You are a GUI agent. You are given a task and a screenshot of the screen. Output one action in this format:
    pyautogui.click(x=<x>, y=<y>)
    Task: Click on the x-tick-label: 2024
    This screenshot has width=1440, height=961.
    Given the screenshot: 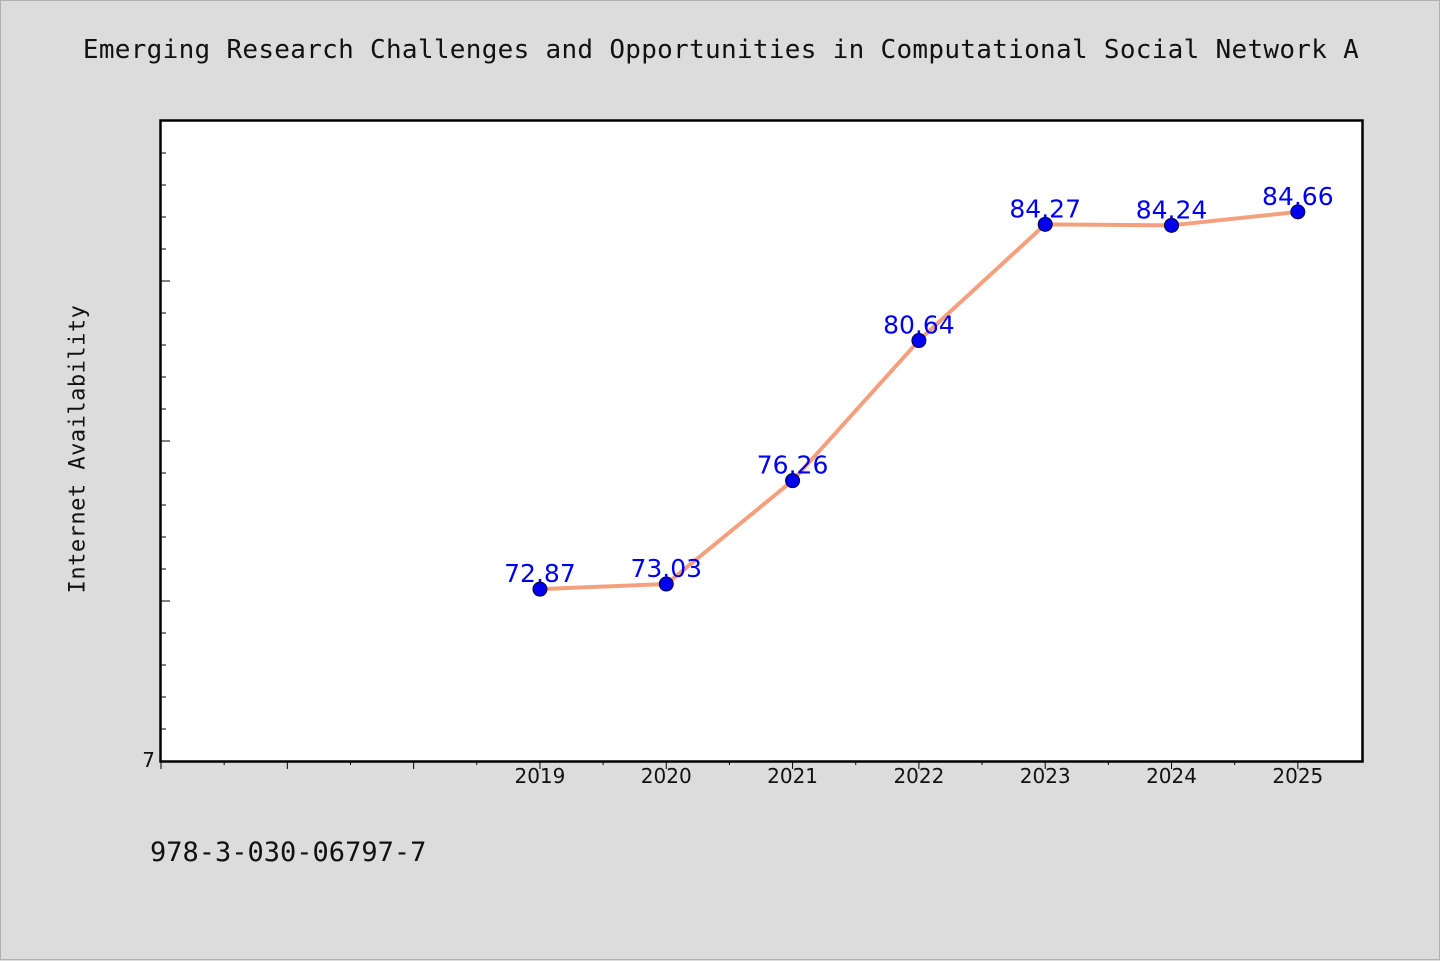 What is the action you would take?
    pyautogui.click(x=1171, y=776)
    